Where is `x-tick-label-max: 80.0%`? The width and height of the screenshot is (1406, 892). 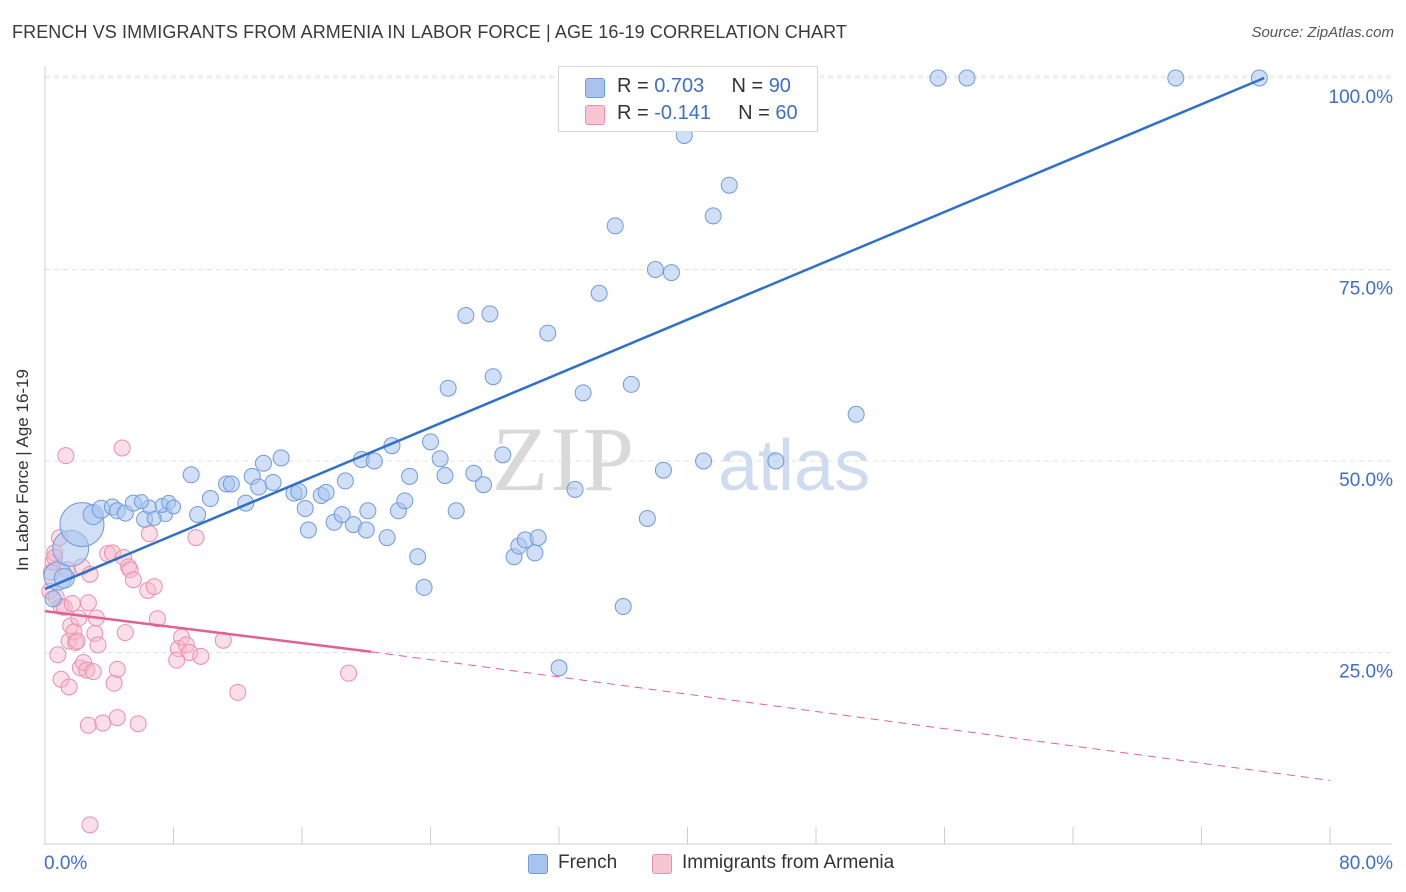 x-tick-label-max: 80.0% is located at coordinates (1366, 863).